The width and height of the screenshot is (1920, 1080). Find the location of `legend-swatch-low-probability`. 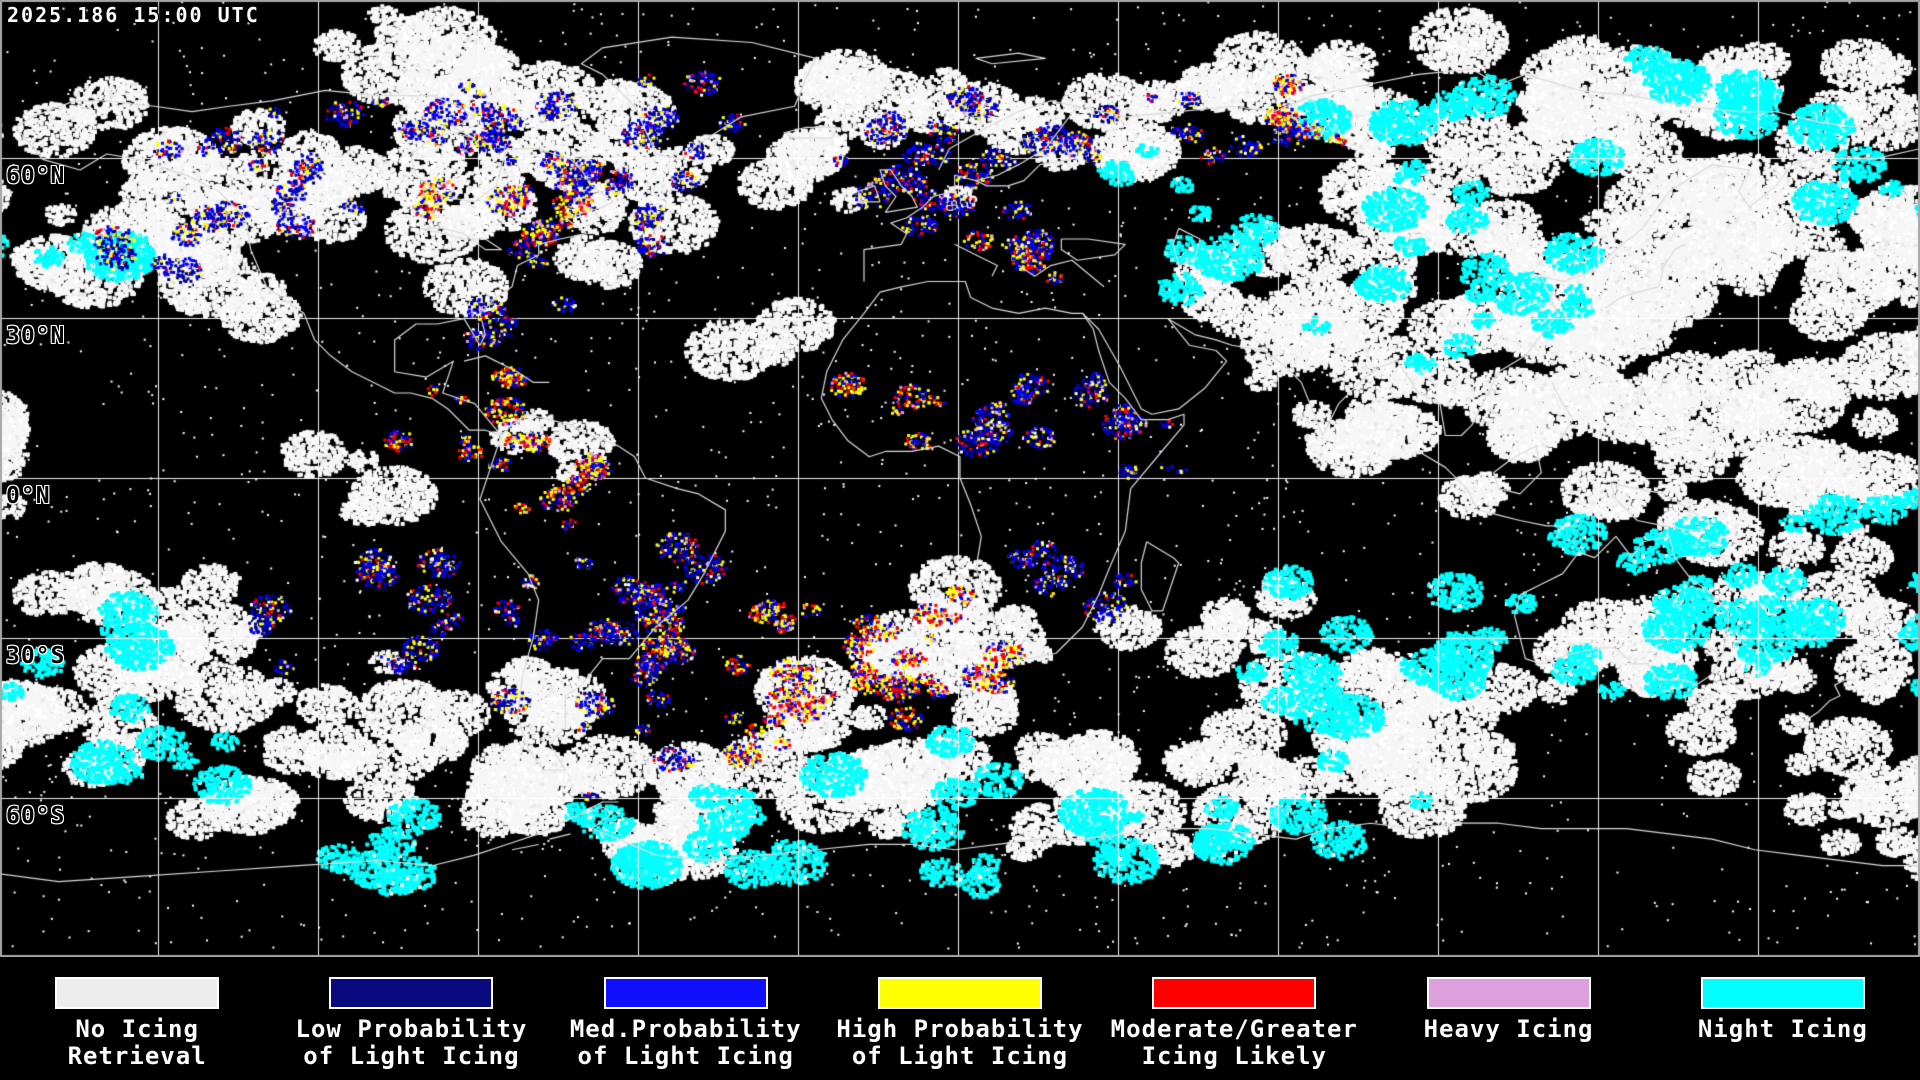

legend-swatch-low-probability is located at coordinates (411, 993).